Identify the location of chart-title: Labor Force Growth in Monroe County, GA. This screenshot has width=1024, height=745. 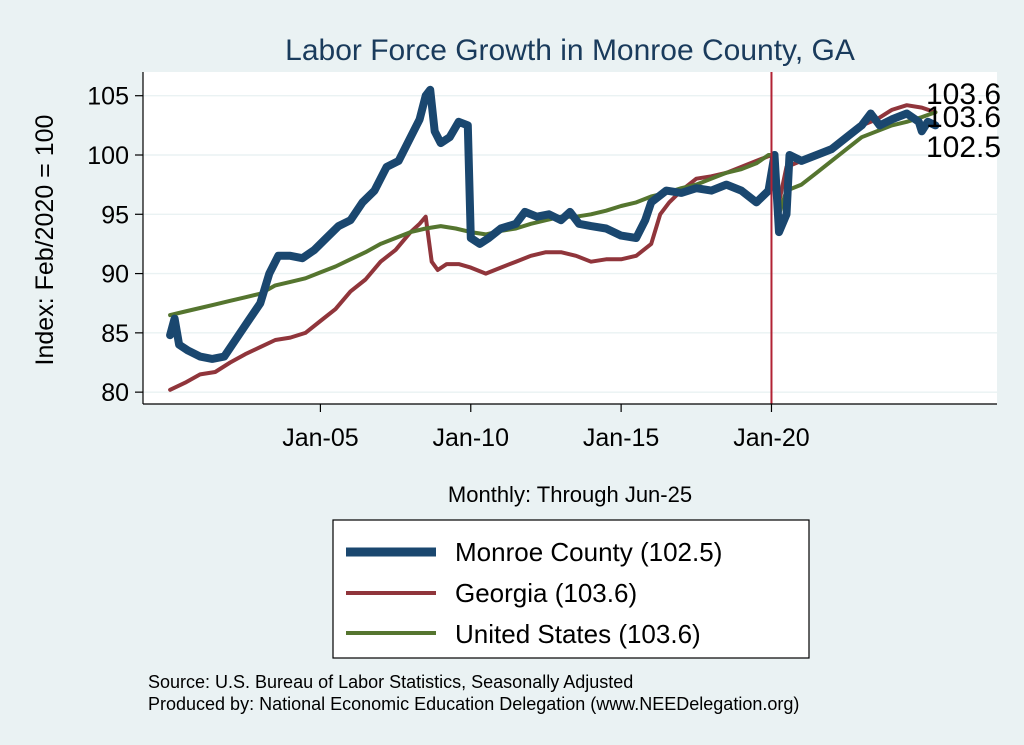
(570, 50).